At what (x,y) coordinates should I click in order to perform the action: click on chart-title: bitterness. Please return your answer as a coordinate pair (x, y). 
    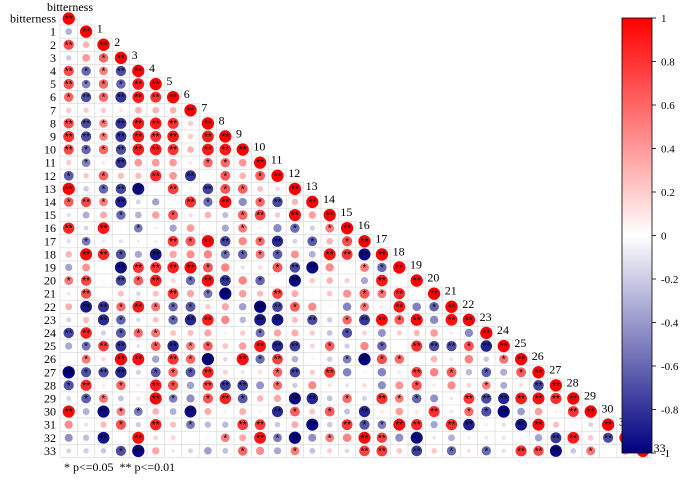
    Looking at the image, I should click on (70, 7).